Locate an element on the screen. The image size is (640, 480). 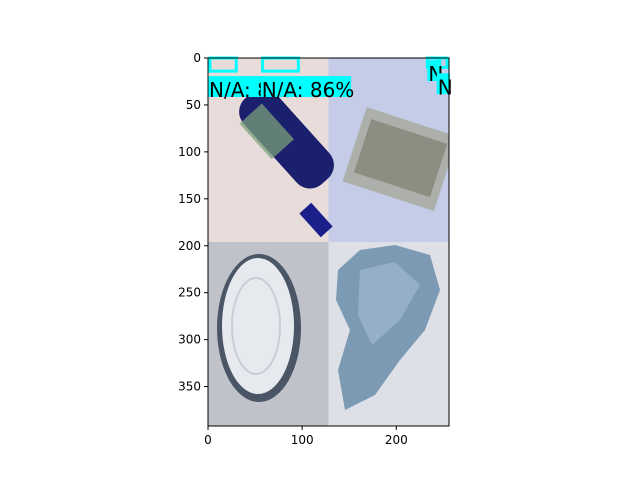
x-axis: 0 100 200 is located at coordinates (306, 436).